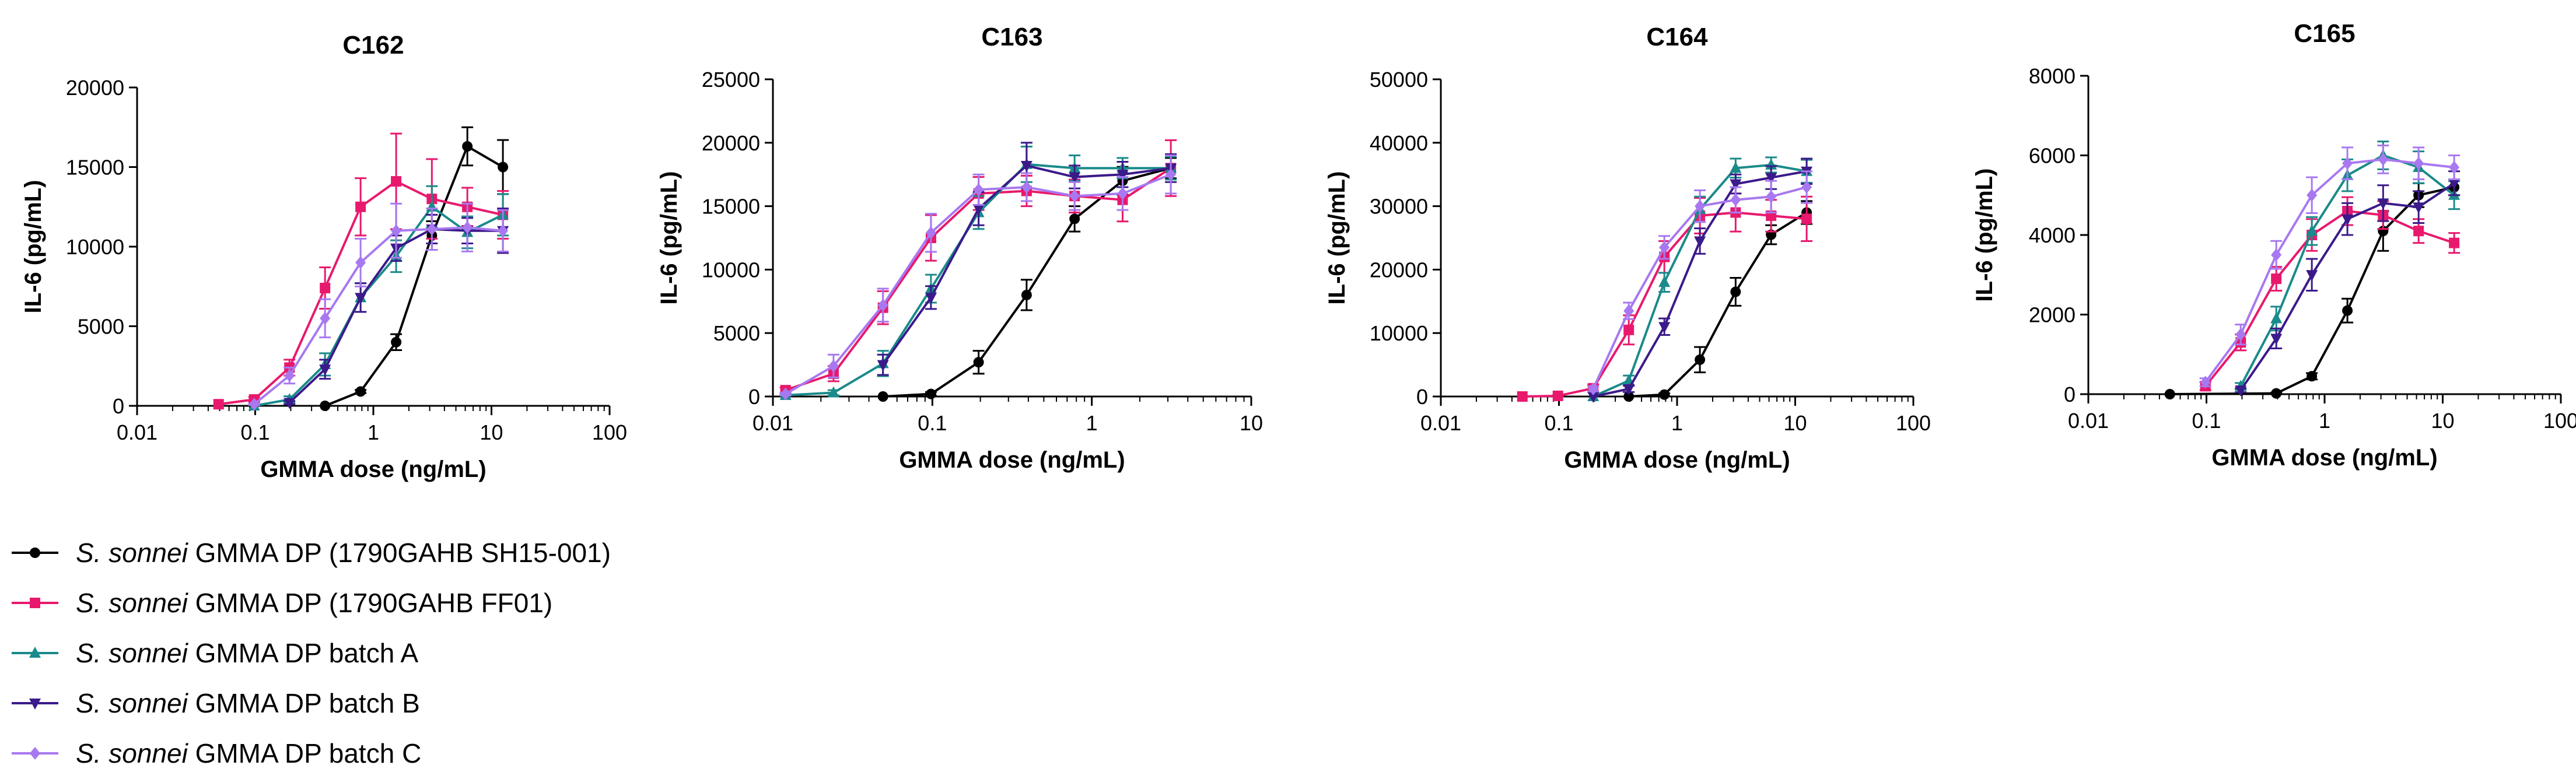  I want to click on legend-item: S. sonnei GMMA DP (1790GAHB FF01), so click(282, 603).